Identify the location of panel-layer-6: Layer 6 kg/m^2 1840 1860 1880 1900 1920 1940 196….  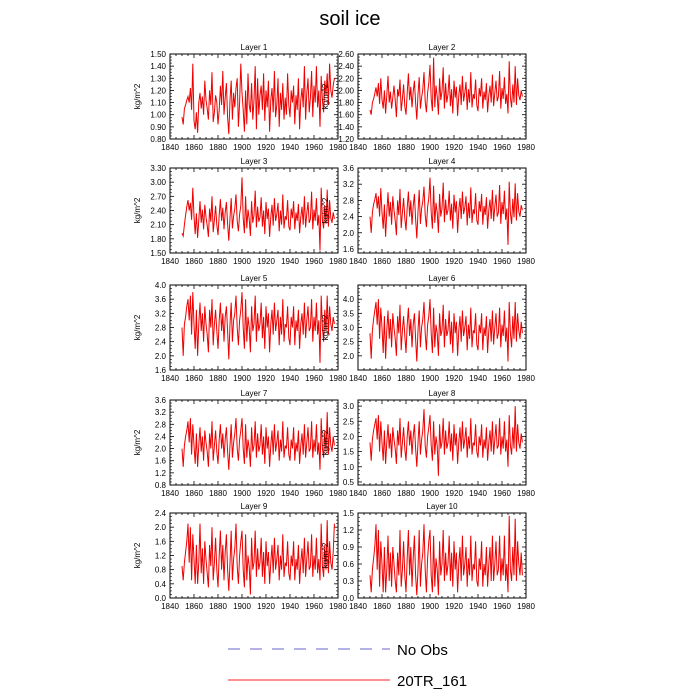
(428, 328).